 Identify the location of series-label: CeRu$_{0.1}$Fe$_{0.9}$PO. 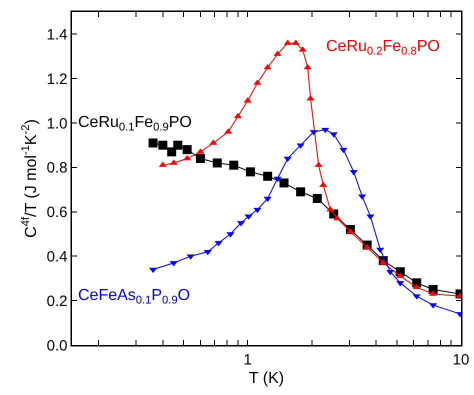
(135, 124).